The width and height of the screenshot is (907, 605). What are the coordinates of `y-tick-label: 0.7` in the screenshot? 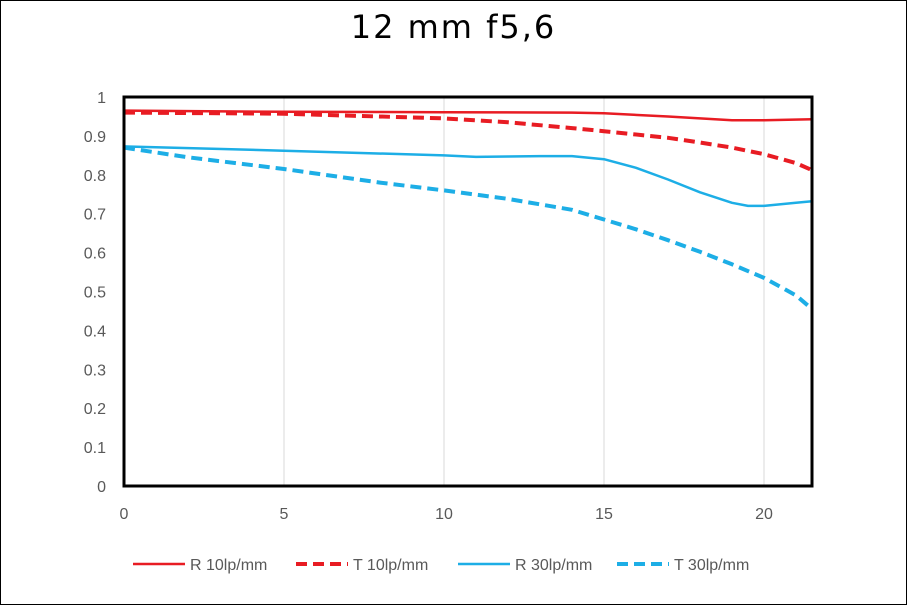 It's located at (95, 215).